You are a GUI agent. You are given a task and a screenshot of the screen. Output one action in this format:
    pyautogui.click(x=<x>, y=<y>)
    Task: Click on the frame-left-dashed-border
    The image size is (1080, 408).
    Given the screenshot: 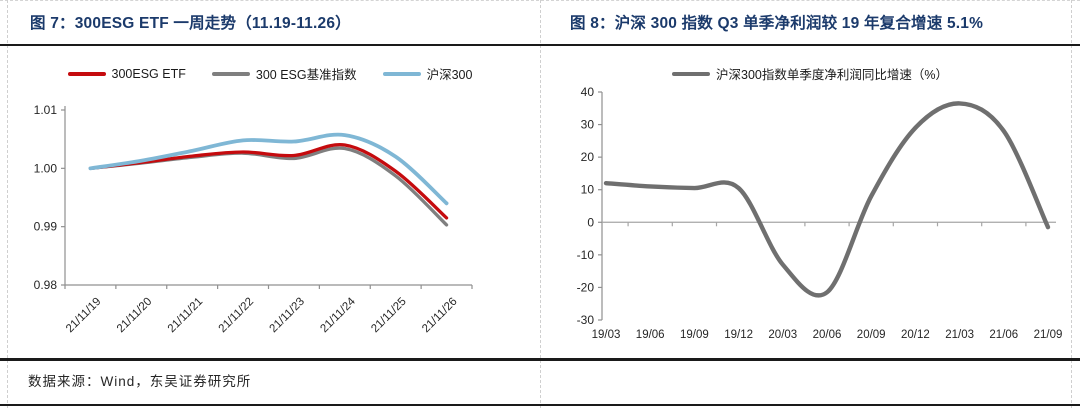 What is the action you would take?
    pyautogui.click(x=7, y=204)
    